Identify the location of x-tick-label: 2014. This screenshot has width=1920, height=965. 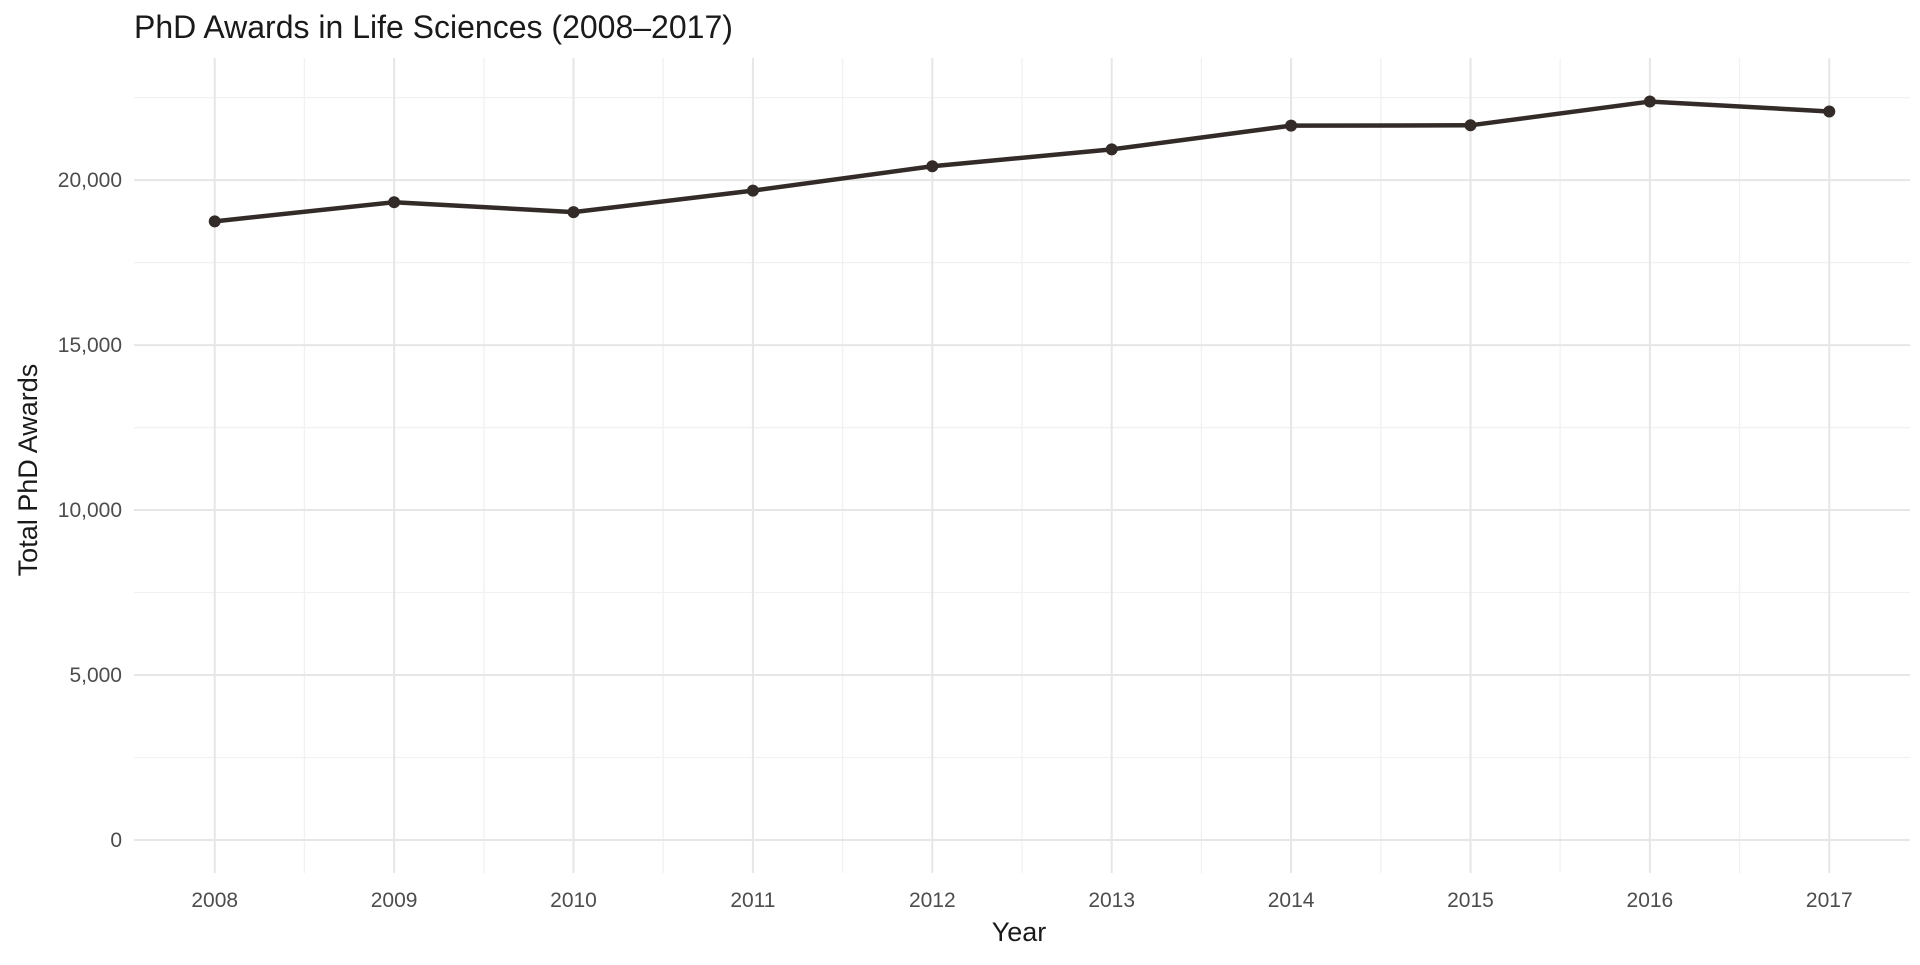
(1291, 900).